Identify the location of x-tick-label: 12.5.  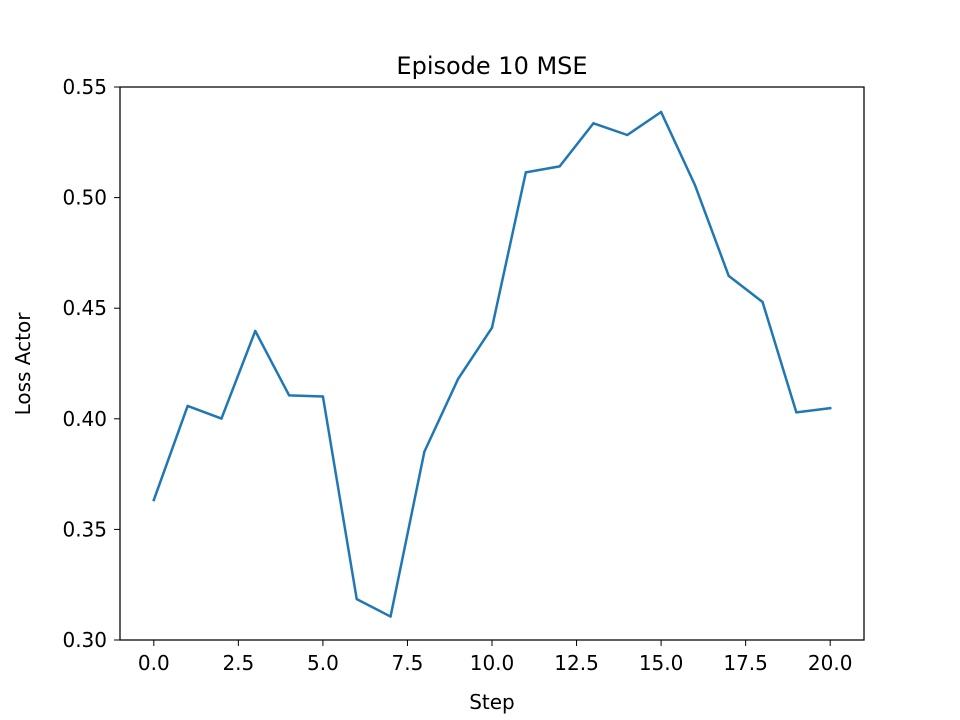
(576, 663).